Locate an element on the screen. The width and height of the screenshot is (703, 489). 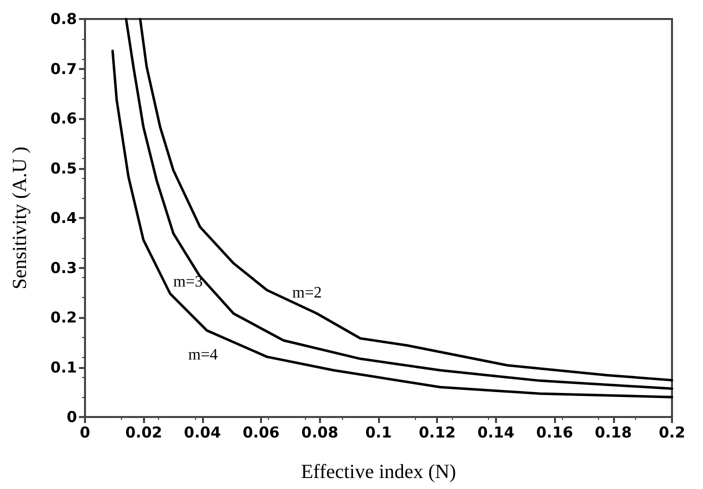
x-tick-label: 0.18 is located at coordinates (613, 433).